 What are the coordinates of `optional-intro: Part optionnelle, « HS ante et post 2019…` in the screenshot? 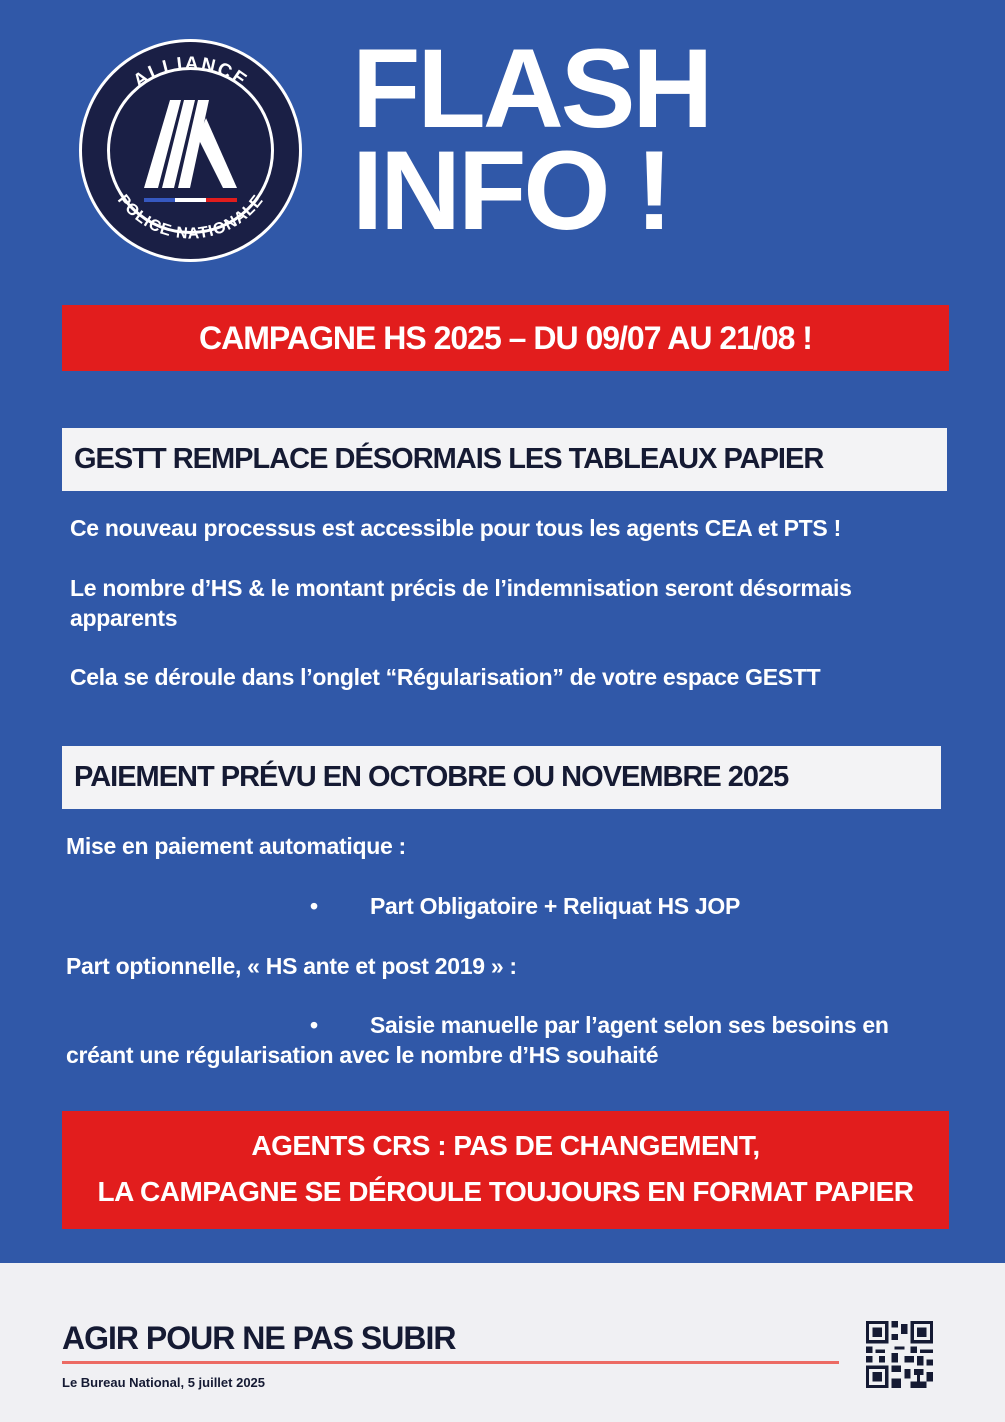 It's located at (291, 966).